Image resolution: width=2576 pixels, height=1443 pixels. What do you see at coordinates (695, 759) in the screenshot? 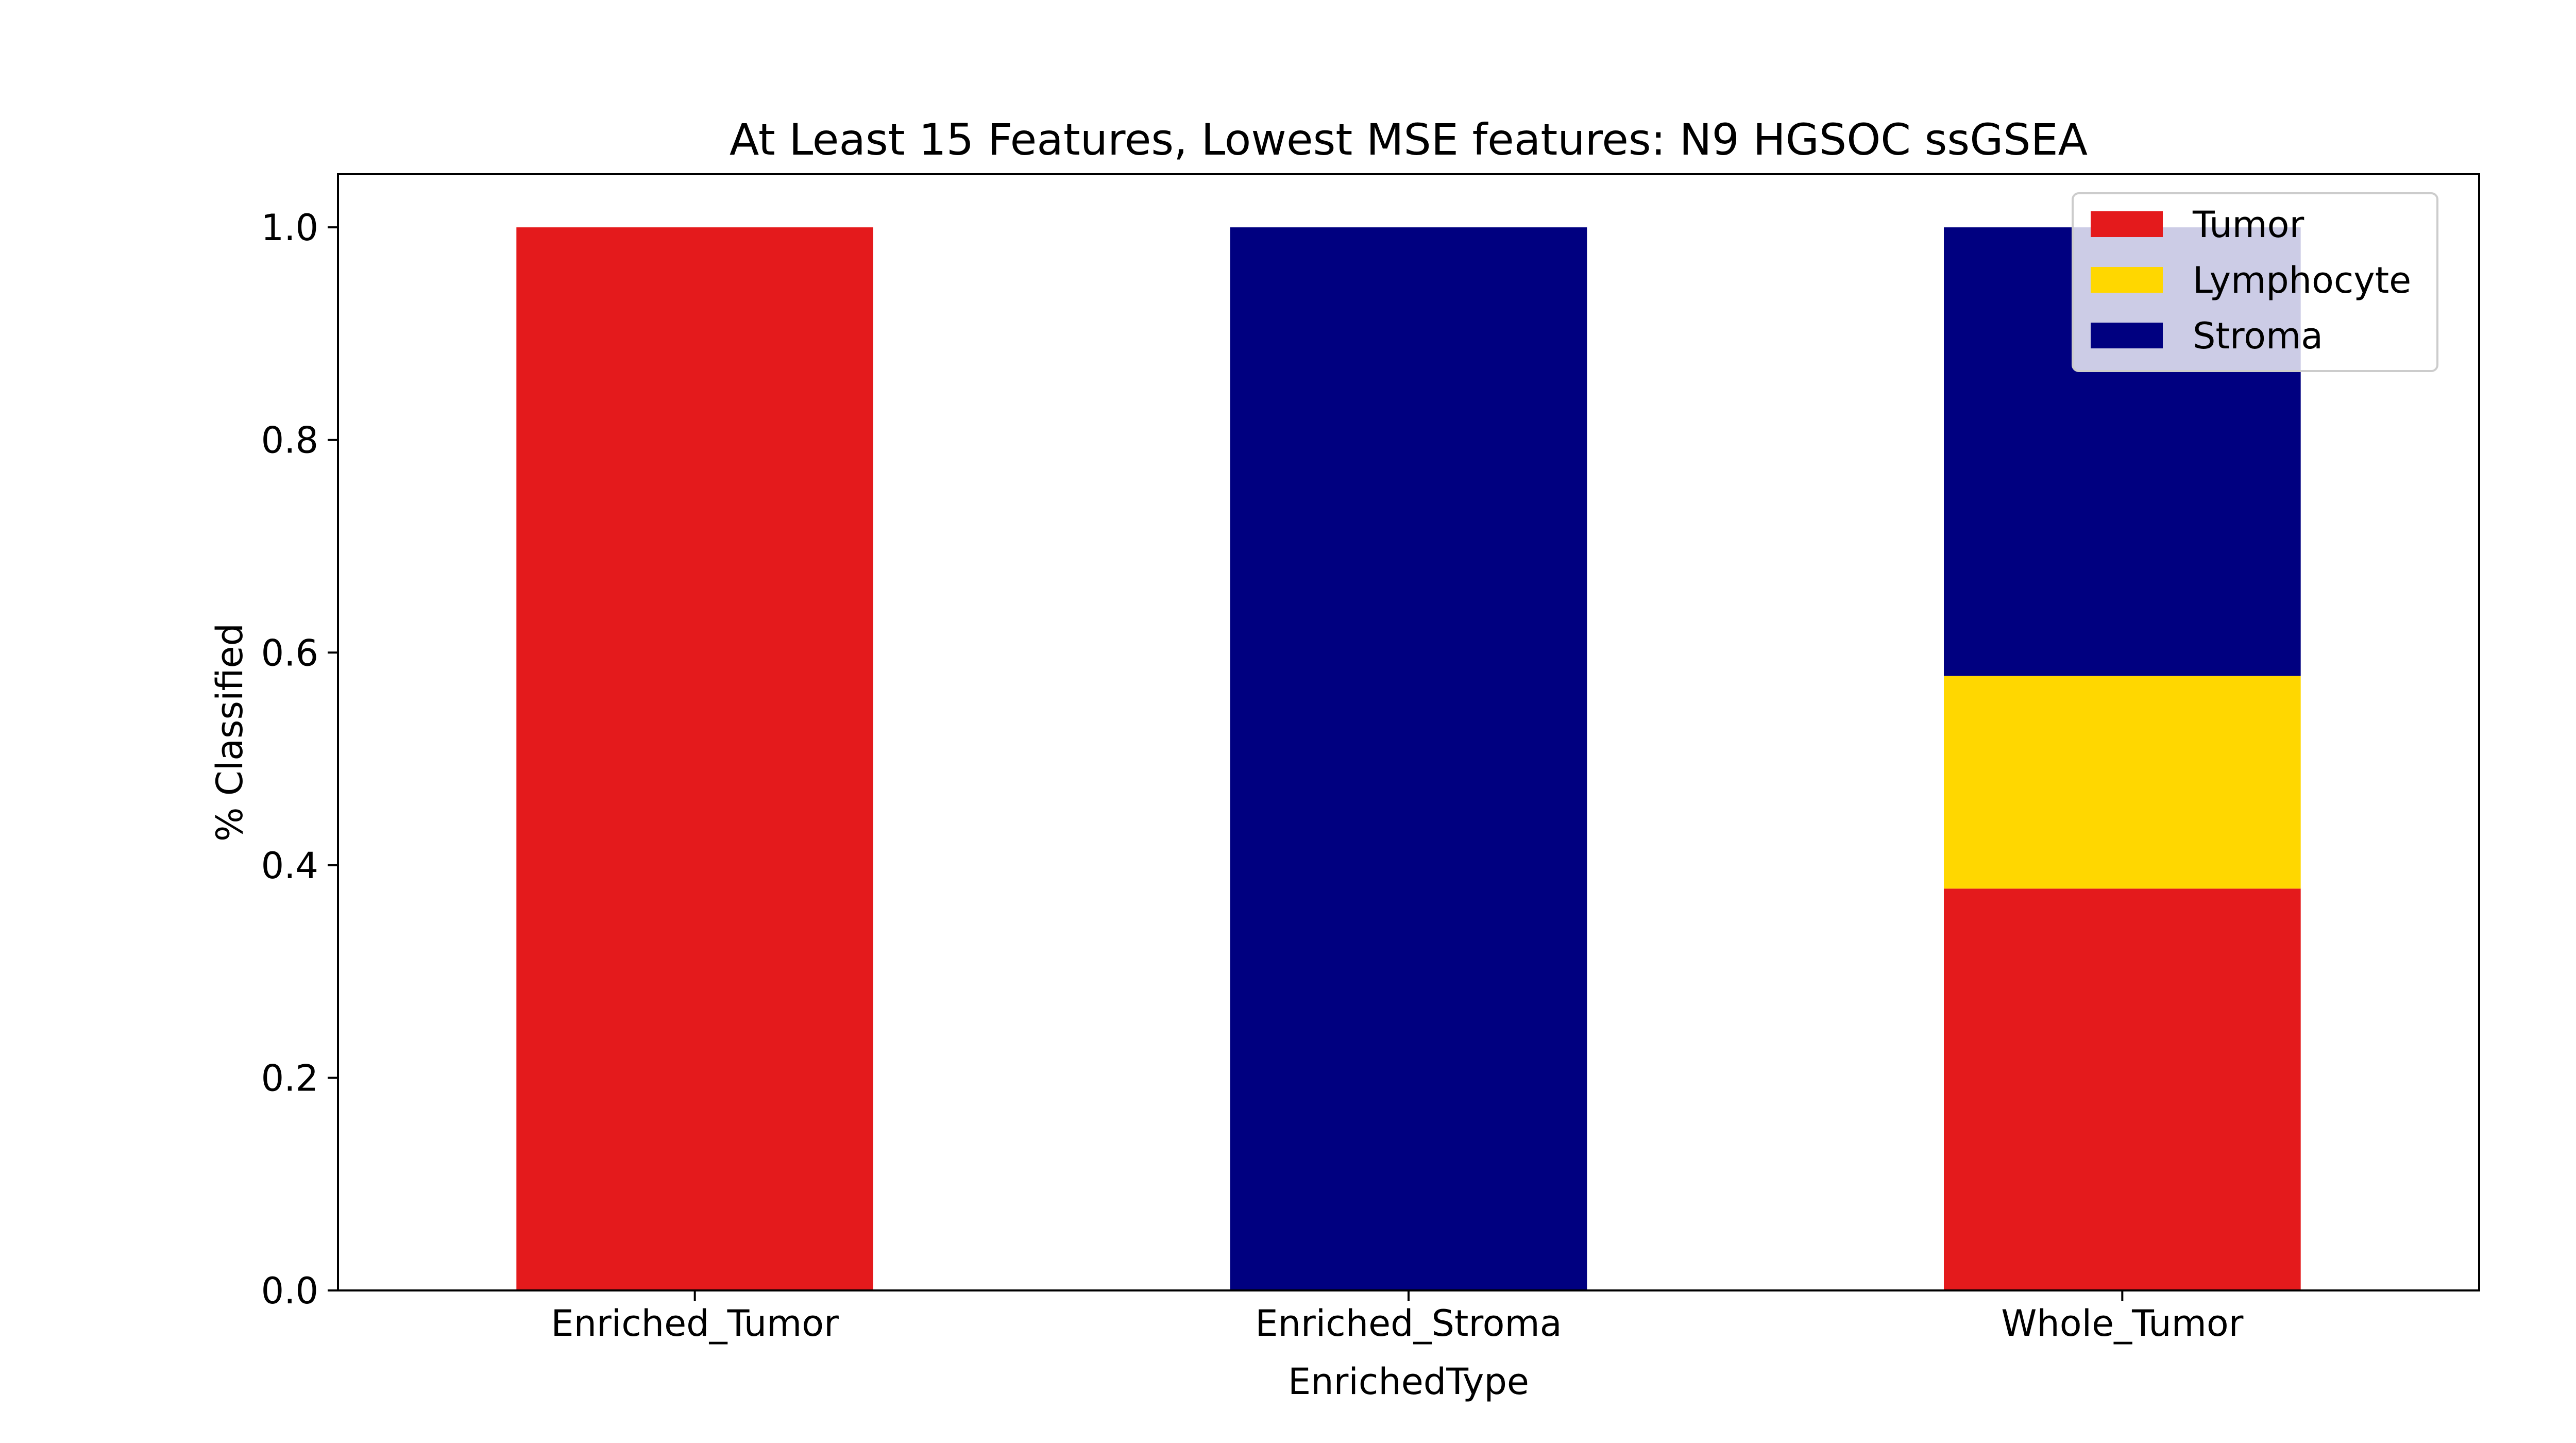
I see `bar-enriched-tumor-tumor` at bounding box center [695, 759].